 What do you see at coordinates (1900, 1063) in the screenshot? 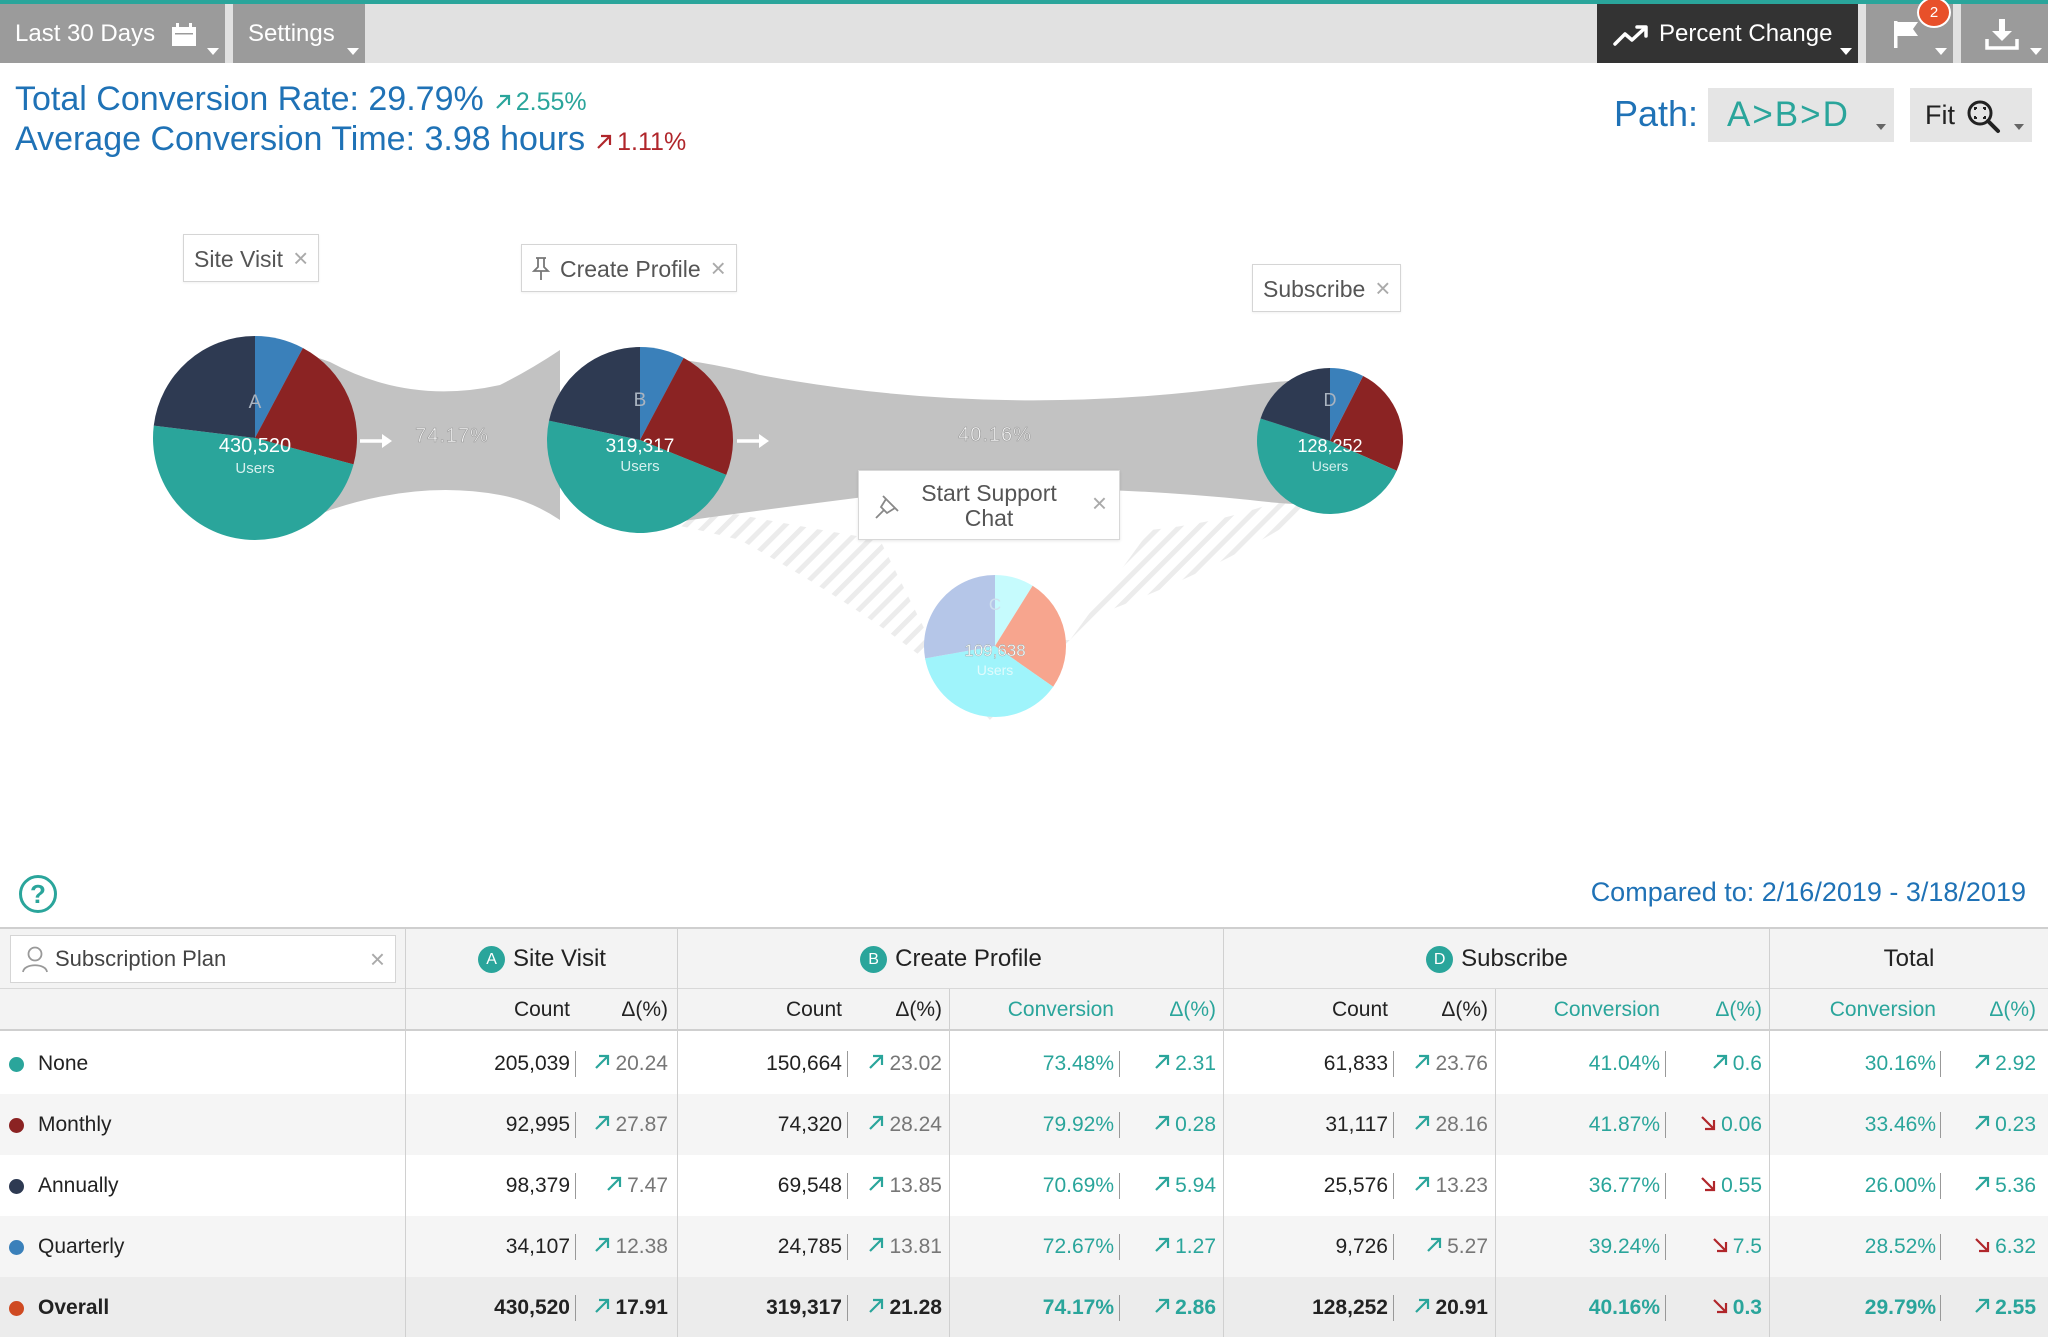
I see `cell-value: 30.16%` at bounding box center [1900, 1063].